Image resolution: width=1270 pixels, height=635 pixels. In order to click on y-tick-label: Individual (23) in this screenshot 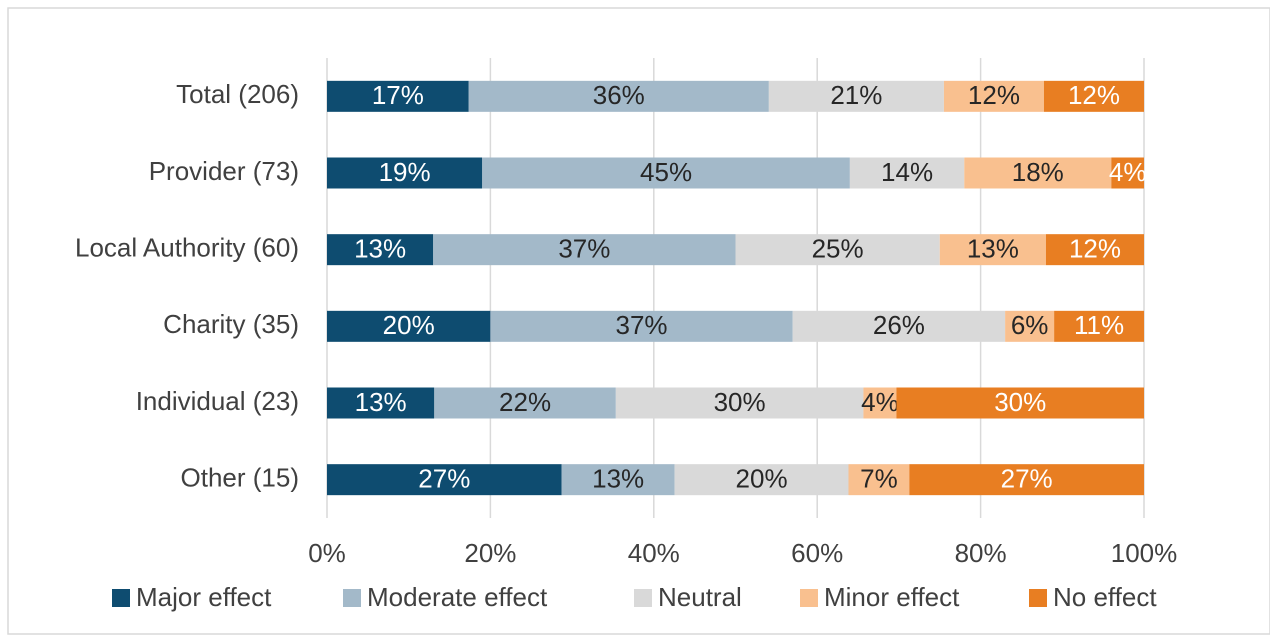, I will do `click(217, 401)`.